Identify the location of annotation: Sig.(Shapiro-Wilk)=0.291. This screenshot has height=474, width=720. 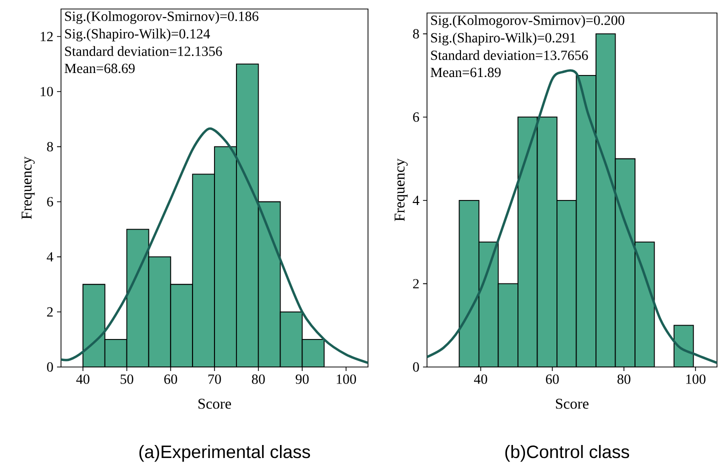
(503, 39).